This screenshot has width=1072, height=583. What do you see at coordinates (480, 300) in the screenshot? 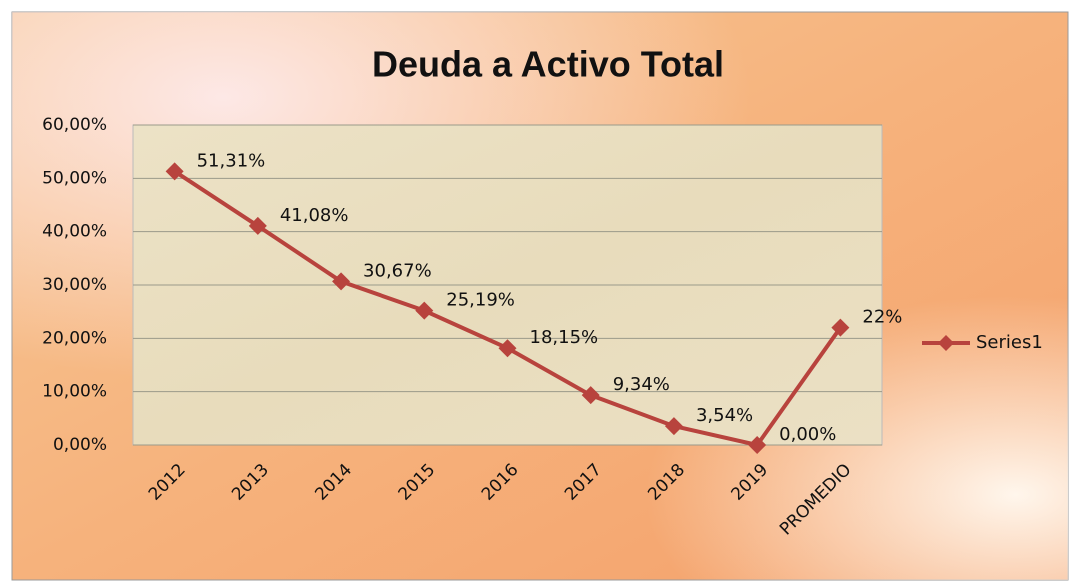
I see `data-label: 25,19%` at bounding box center [480, 300].